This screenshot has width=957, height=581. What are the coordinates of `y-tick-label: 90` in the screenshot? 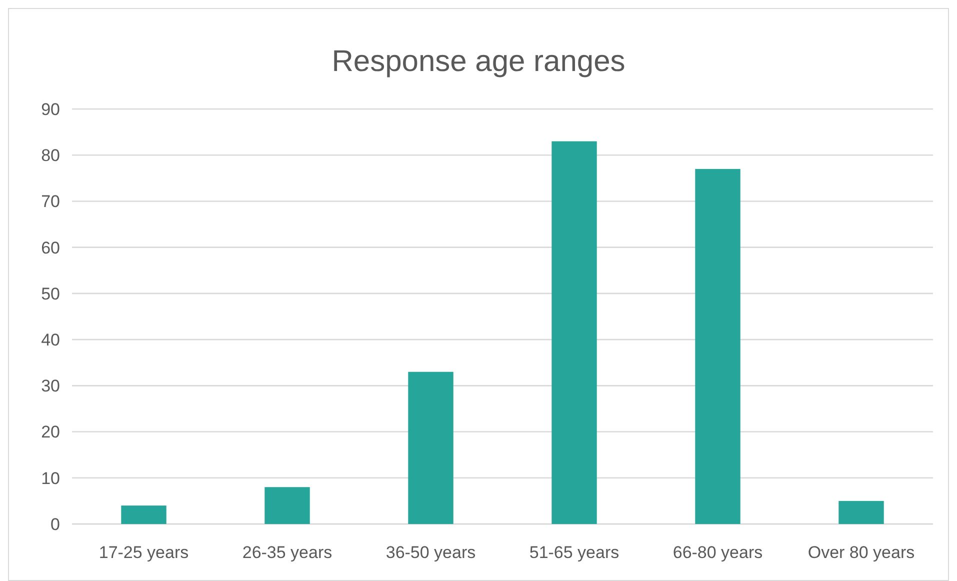 It's located at (50, 109).